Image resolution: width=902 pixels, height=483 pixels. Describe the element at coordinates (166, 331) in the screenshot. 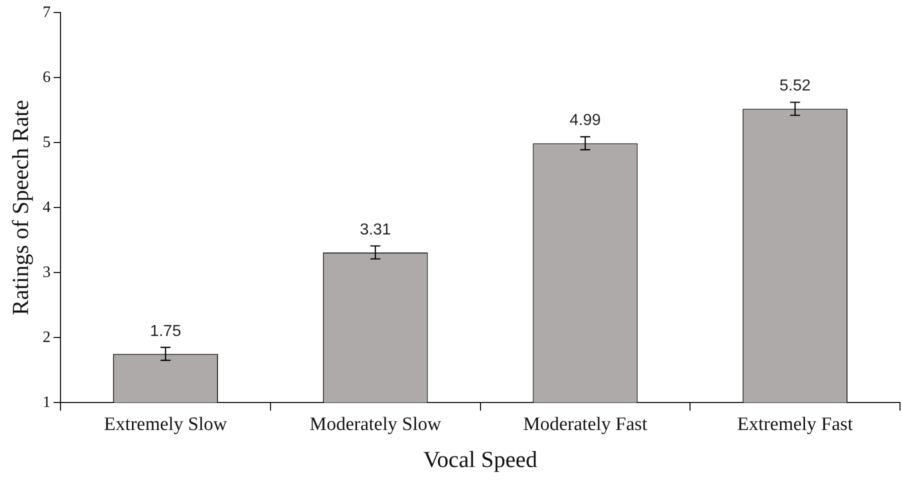

I see `data-label: 1.75` at that location.